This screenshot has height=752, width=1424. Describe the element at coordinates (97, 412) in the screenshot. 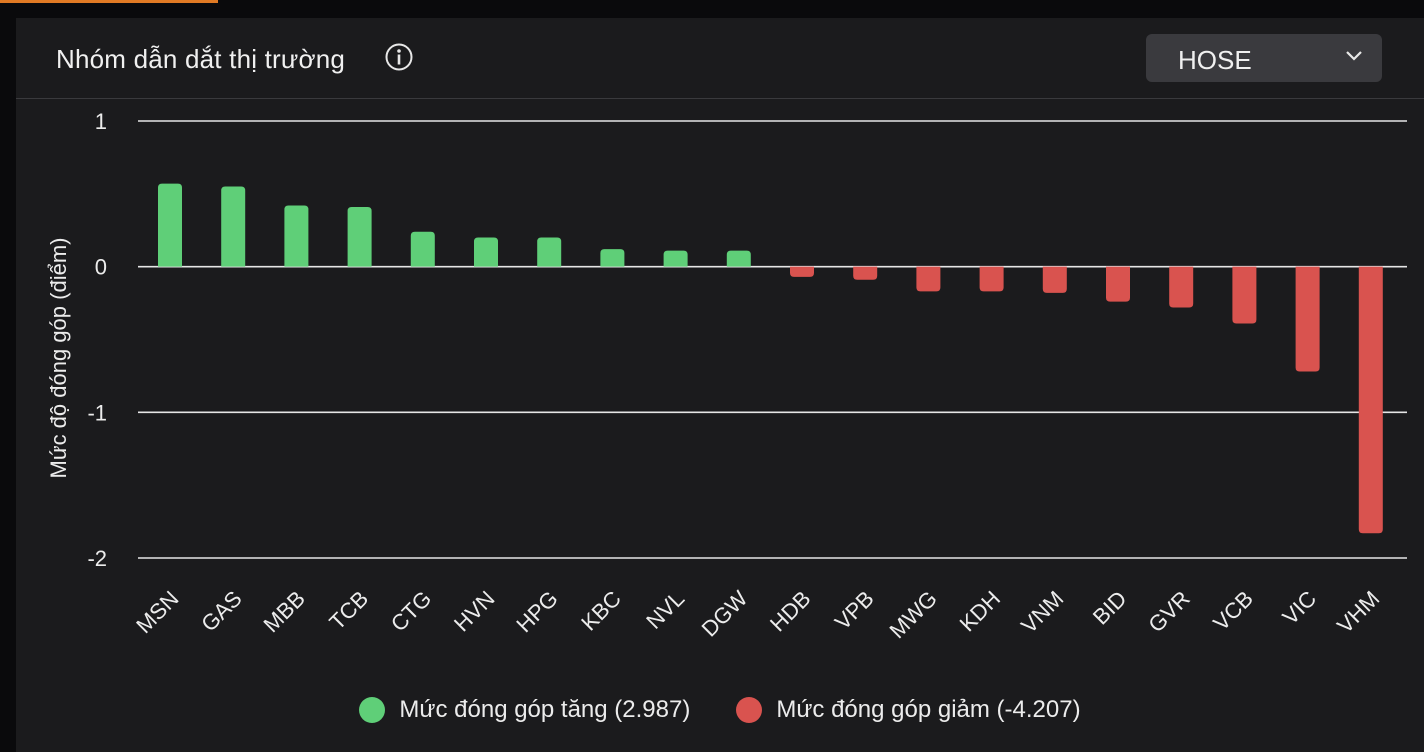

I see `y-tick-label: -1` at that location.